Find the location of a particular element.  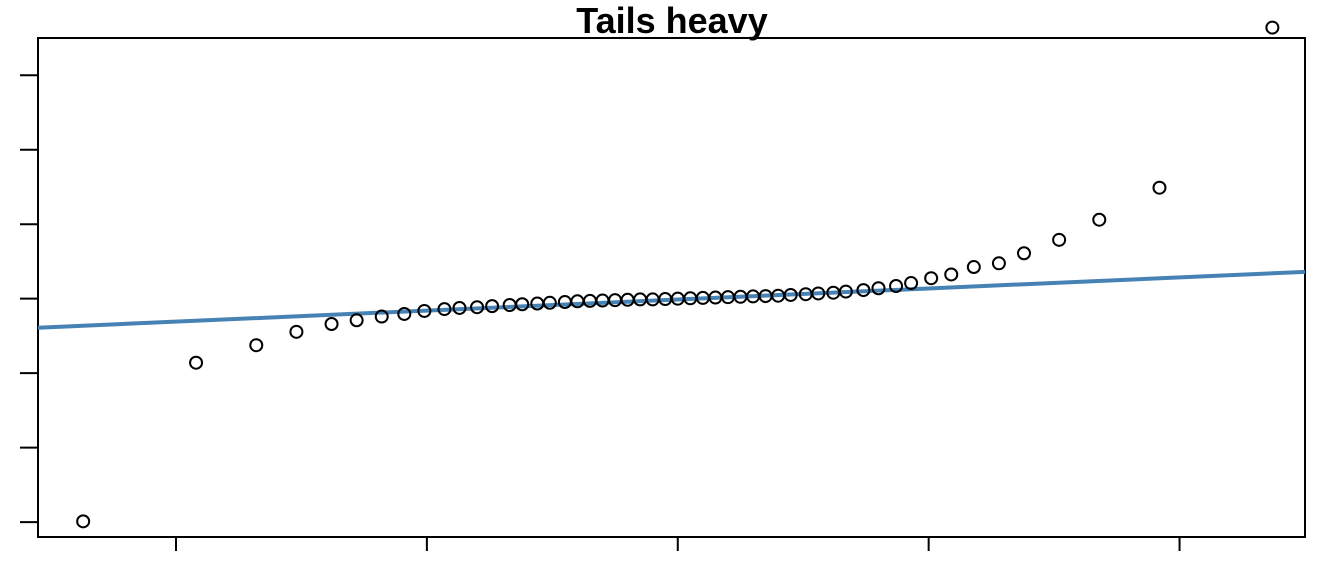

y-axis-ticks is located at coordinates (29, 299).